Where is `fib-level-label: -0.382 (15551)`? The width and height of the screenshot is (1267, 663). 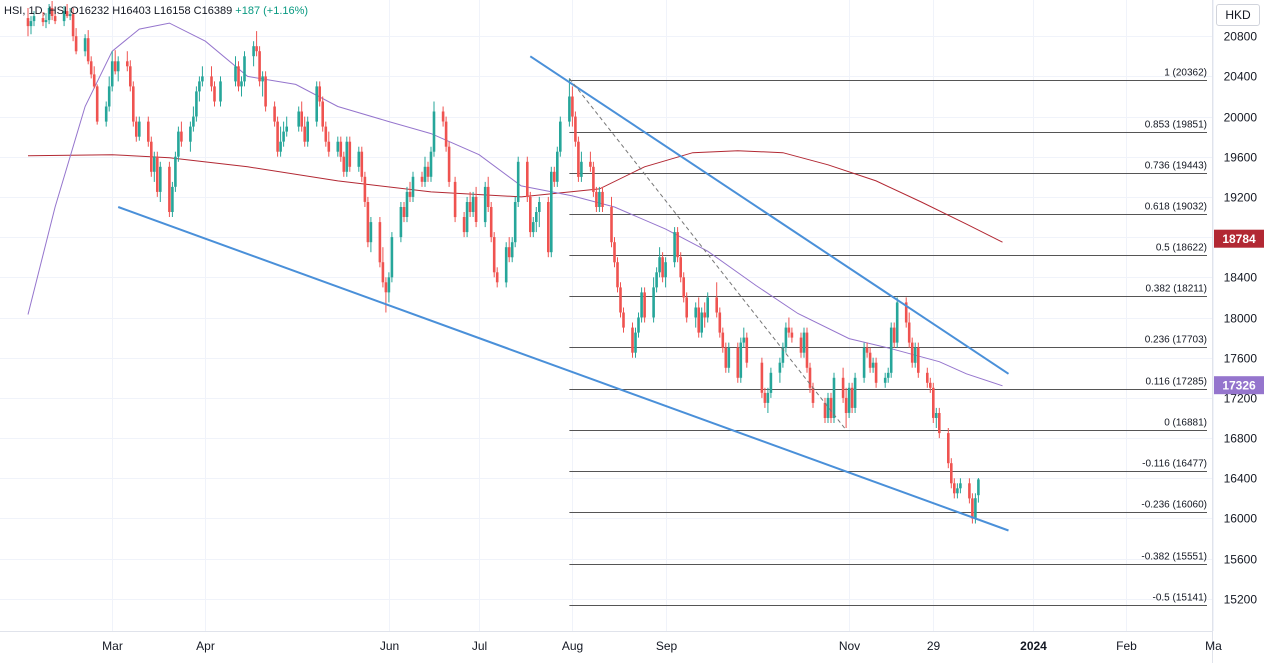 fib-level-label: -0.382 (15551) is located at coordinates (1174, 557).